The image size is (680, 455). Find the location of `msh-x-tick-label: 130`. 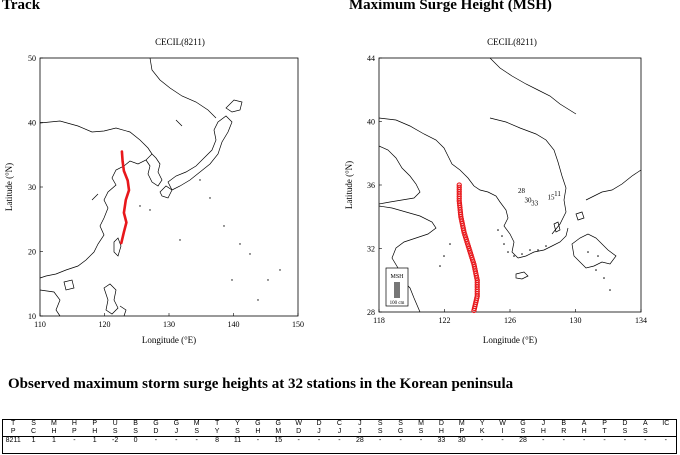

msh-x-tick-label: 130 is located at coordinates (576, 320).